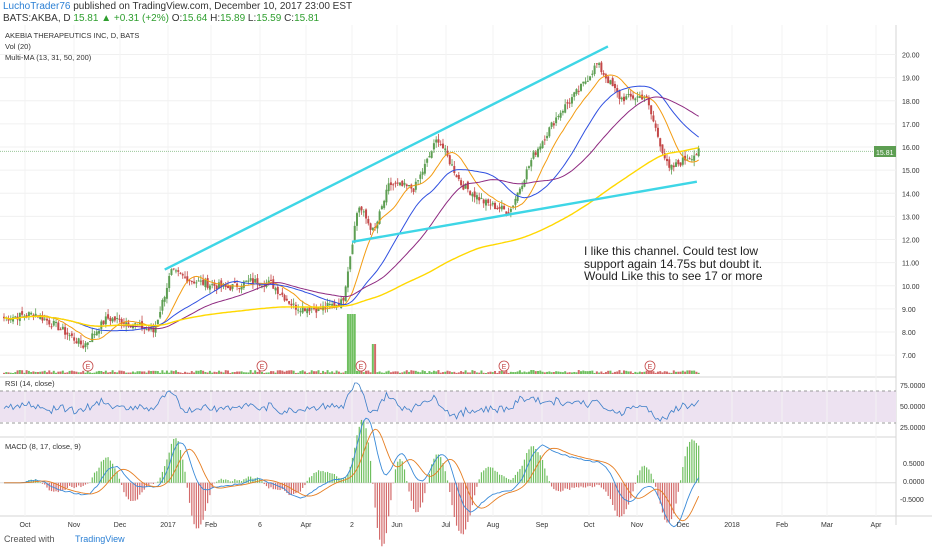 The image size is (932, 550). What do you see at coordinates (911, 241) in the screenshot?
I see `price-tick: 12.00` at bounding box center [911, 241].